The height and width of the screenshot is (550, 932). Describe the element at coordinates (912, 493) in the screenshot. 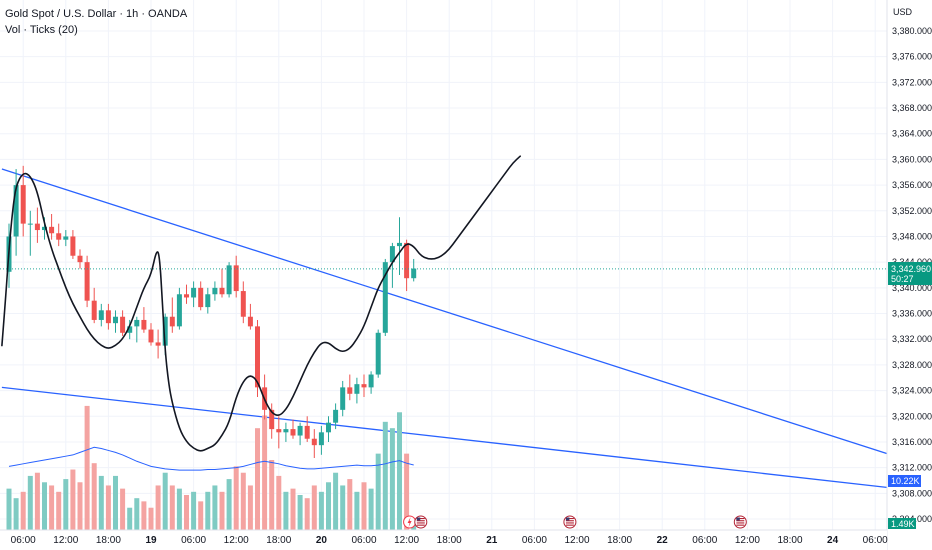

I see `y-tick-label: 3,308.000` at that location.